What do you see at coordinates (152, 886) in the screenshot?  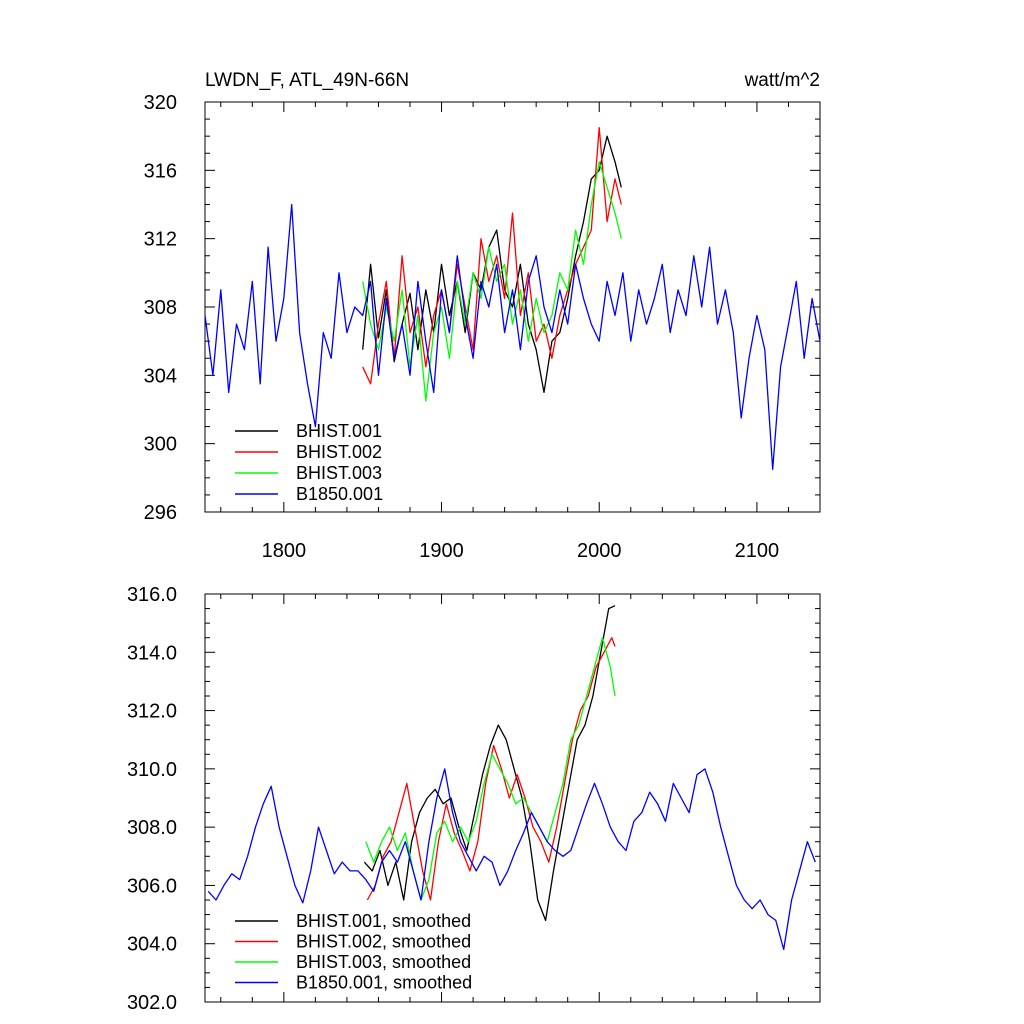 I see `bottom-y-tick-label: 306.0` at bounding box center [152, 886].